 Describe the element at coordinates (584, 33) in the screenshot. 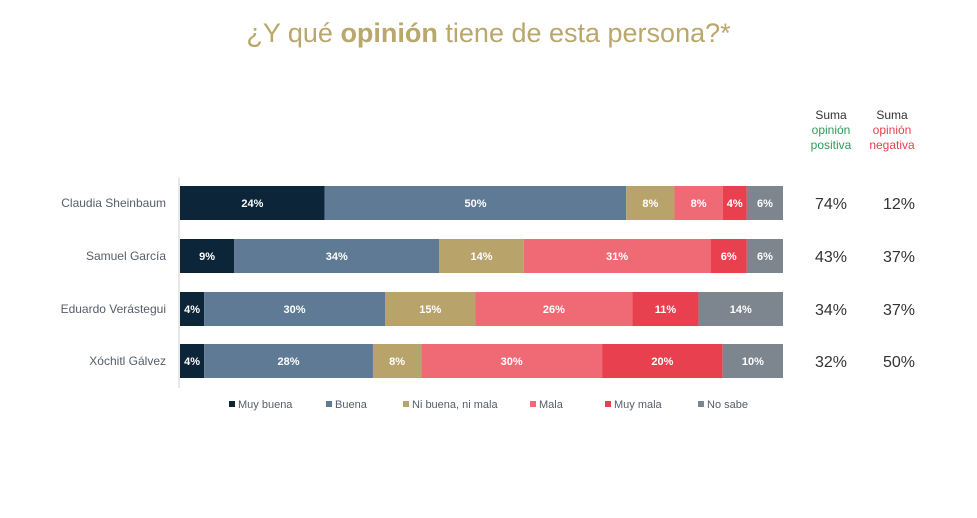

I see `title-suffix: tiene de esta persona?*` at that location.